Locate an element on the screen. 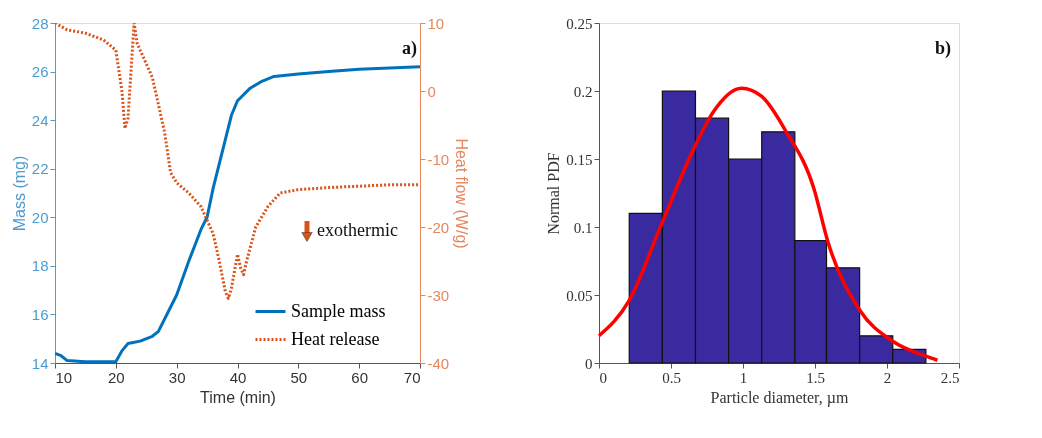 This screenshot has width=1042, height=438. y2-axis-title: Heat flow (W/g) is located at coordinates (462, 193).